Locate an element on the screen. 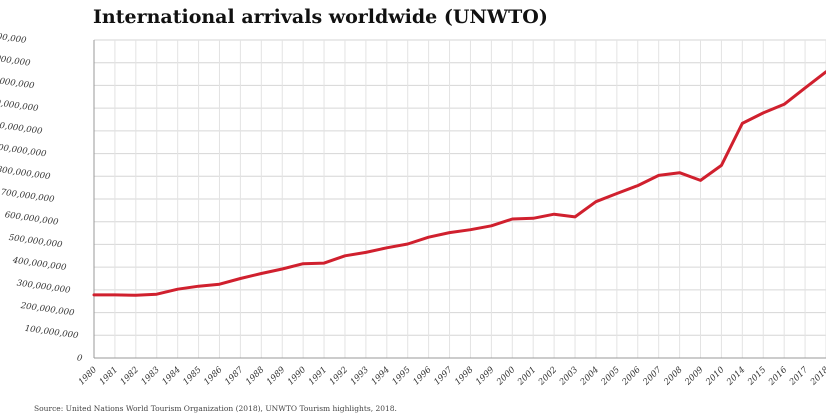 The height and width of the screenshot is (416, 826). y-tick-label: 900,000,000 is located at coordinates (24, 151).